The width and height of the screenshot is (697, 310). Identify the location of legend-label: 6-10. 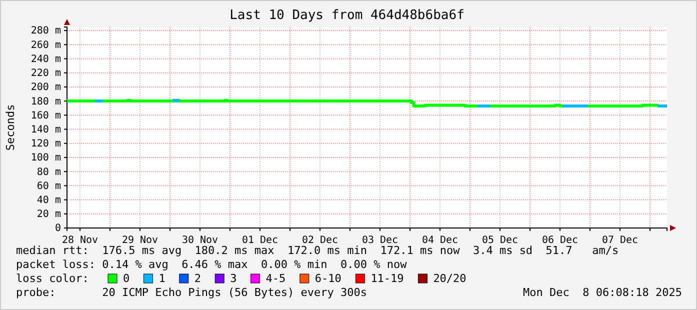
(328, 278).